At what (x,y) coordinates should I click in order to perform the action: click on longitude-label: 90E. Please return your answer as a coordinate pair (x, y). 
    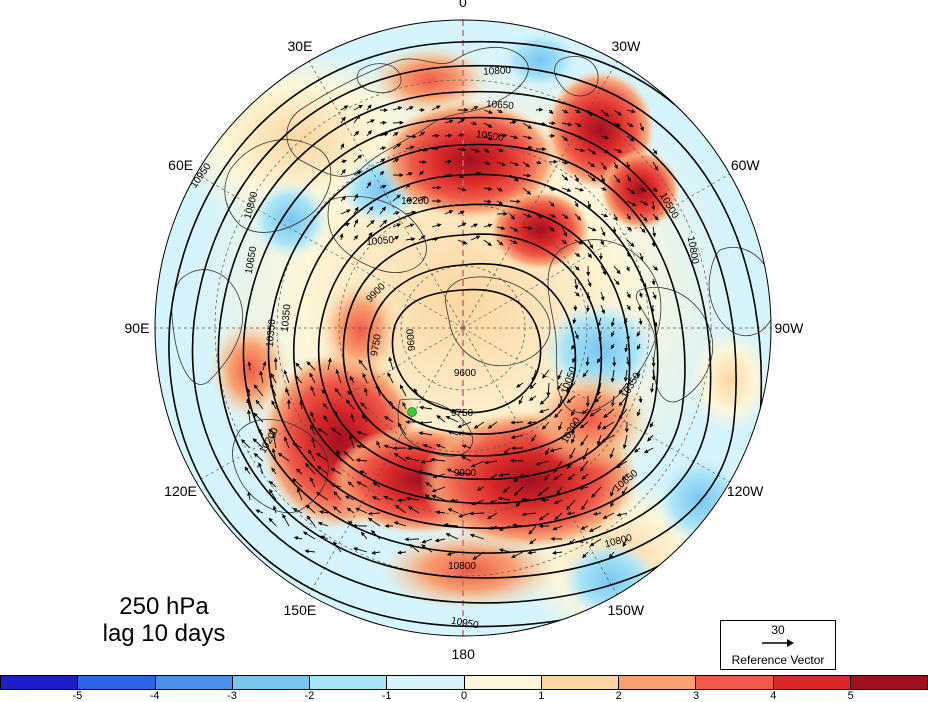
    Looking at the image, I should click on (137, 328).